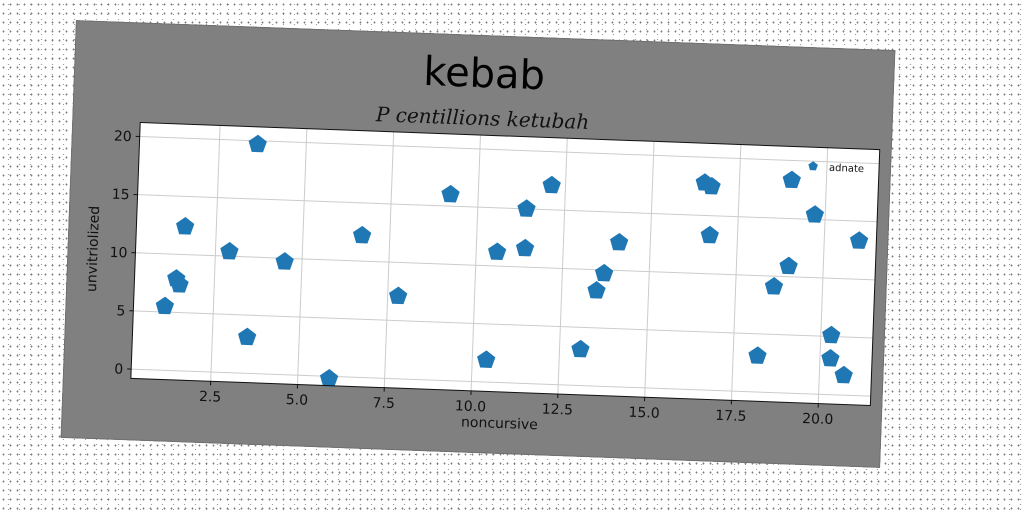 The image size is (1024, 512). Describe the element at coordinates (93, 249) in the screenshot. I see `y-axis-label: unvitriolized` at that location.